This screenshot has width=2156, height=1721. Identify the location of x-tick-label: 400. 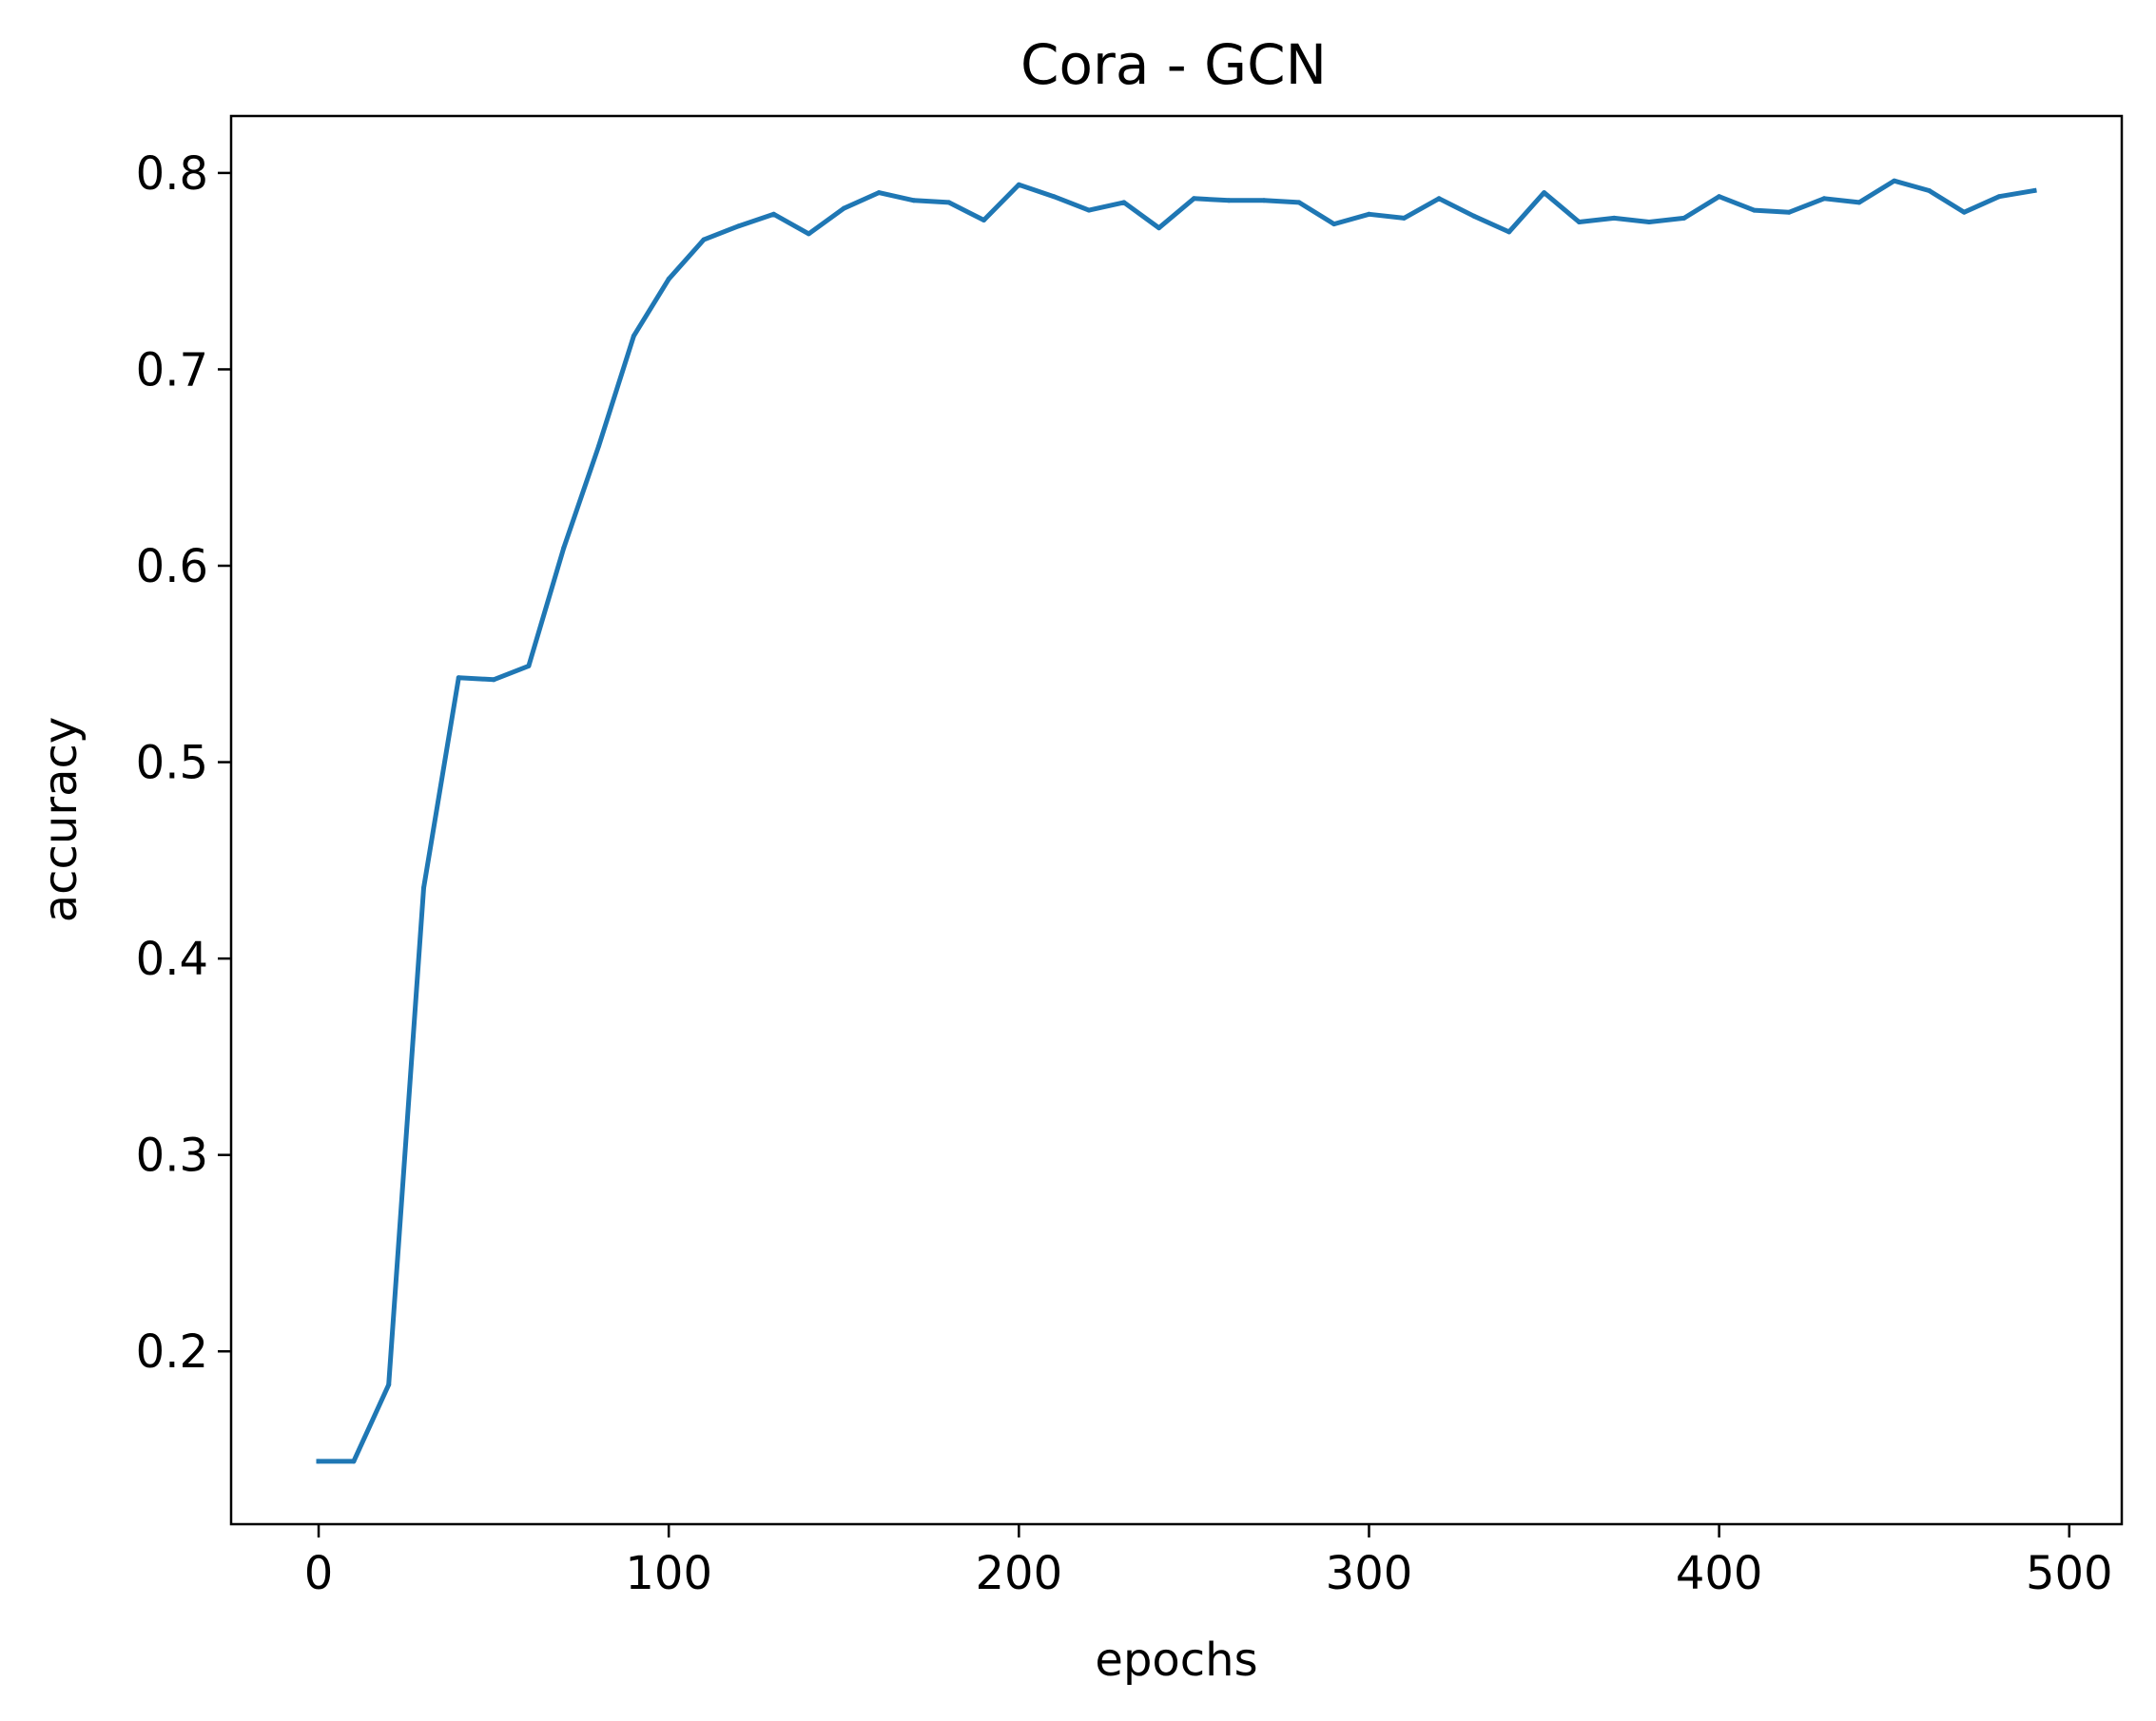
(1719, 1573).